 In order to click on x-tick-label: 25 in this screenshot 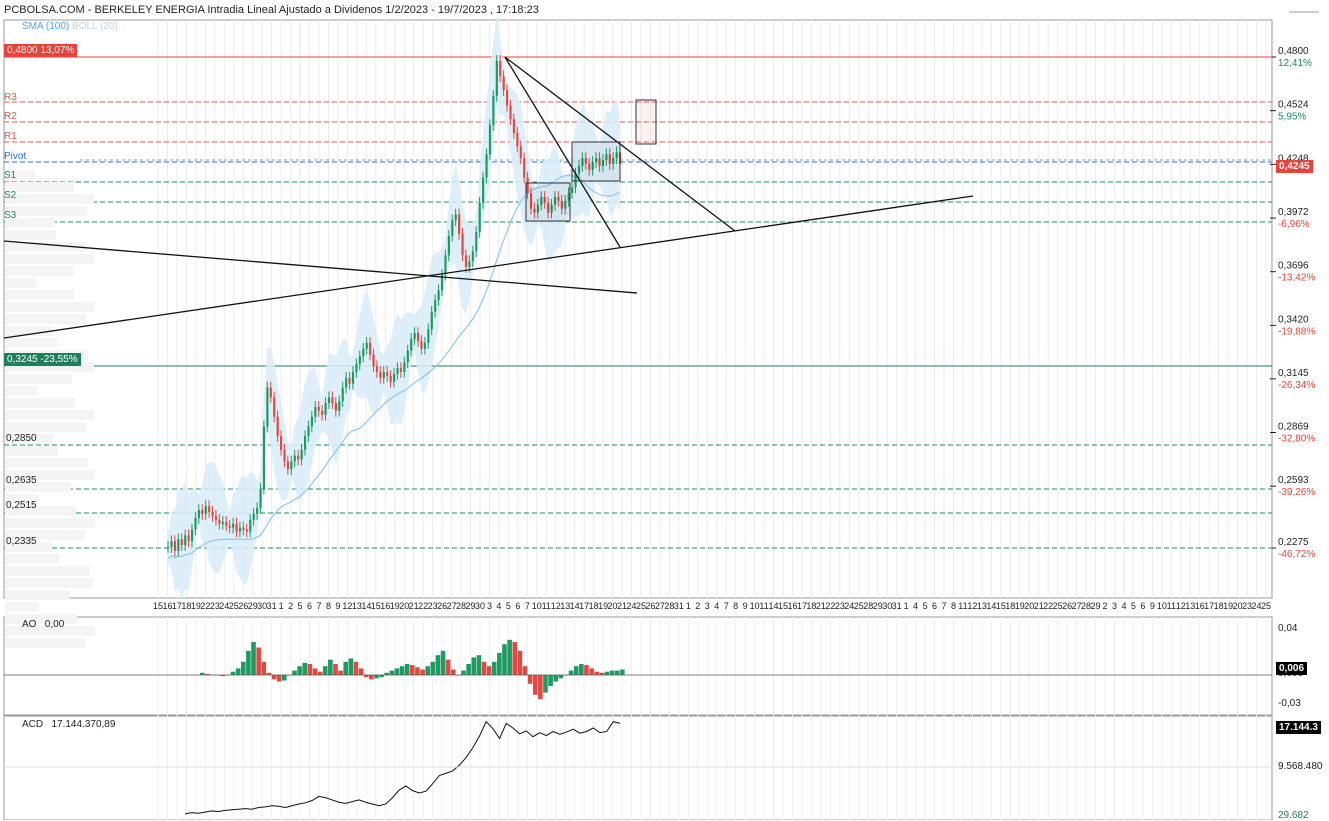, I will do `click(234, 606)`.